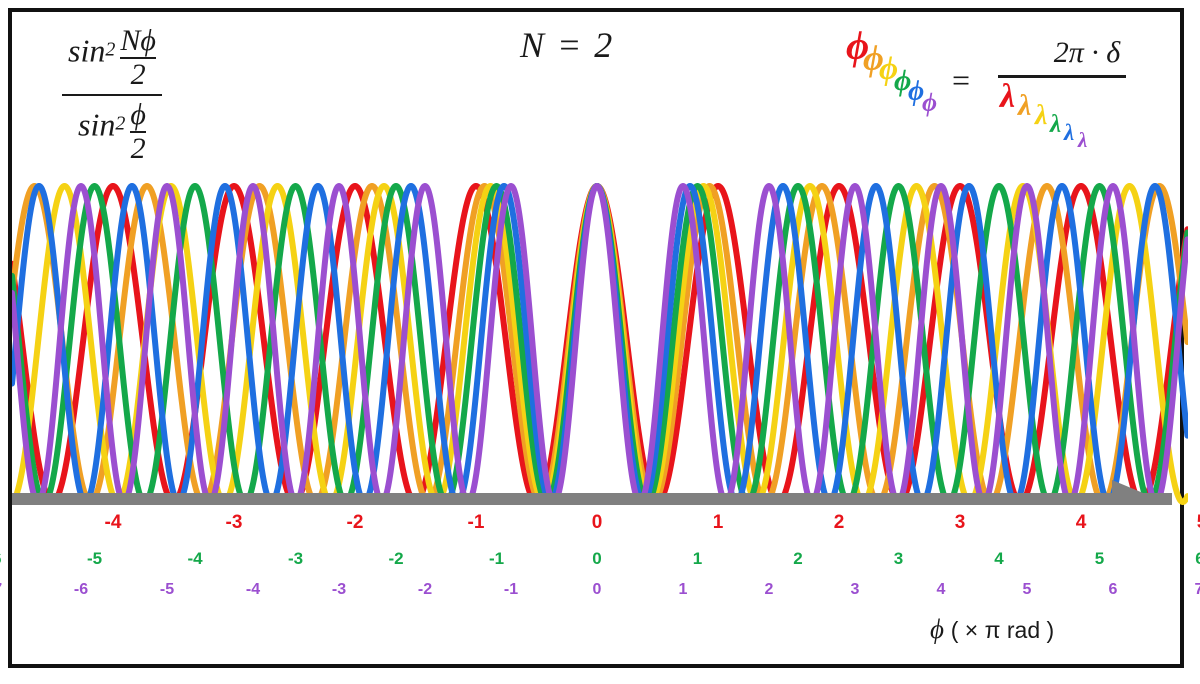 The width and height of the screenshot is (1200, 684). I want to click on lambda-symbol-blue: λ, so click(1069, 132).